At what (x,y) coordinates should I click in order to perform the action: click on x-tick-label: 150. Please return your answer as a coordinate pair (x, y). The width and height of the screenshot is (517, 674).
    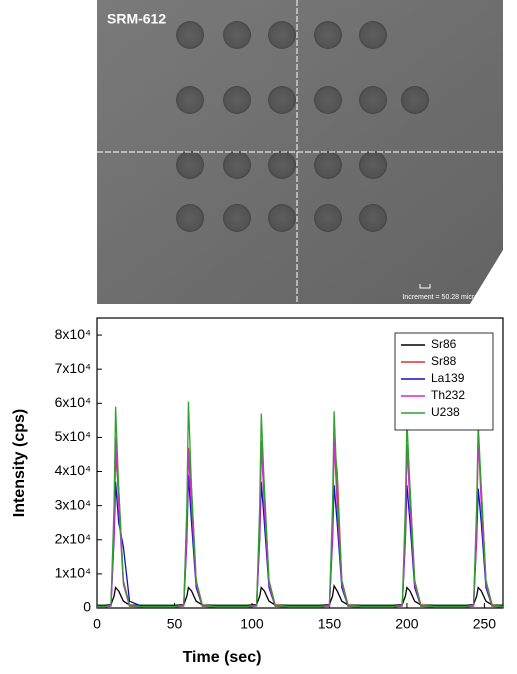
    Looking at the image, I should click on (330, 624).